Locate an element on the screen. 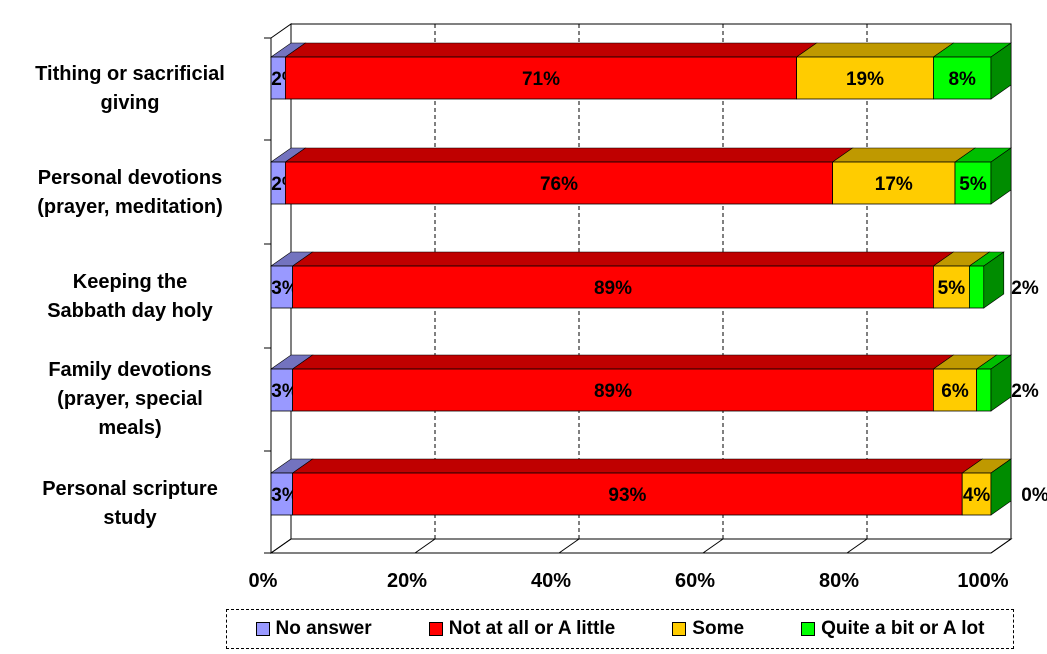 The width and height of the screenshot is (1047, 654). x-tick-label: 100% is located at coordinates (982, 581).